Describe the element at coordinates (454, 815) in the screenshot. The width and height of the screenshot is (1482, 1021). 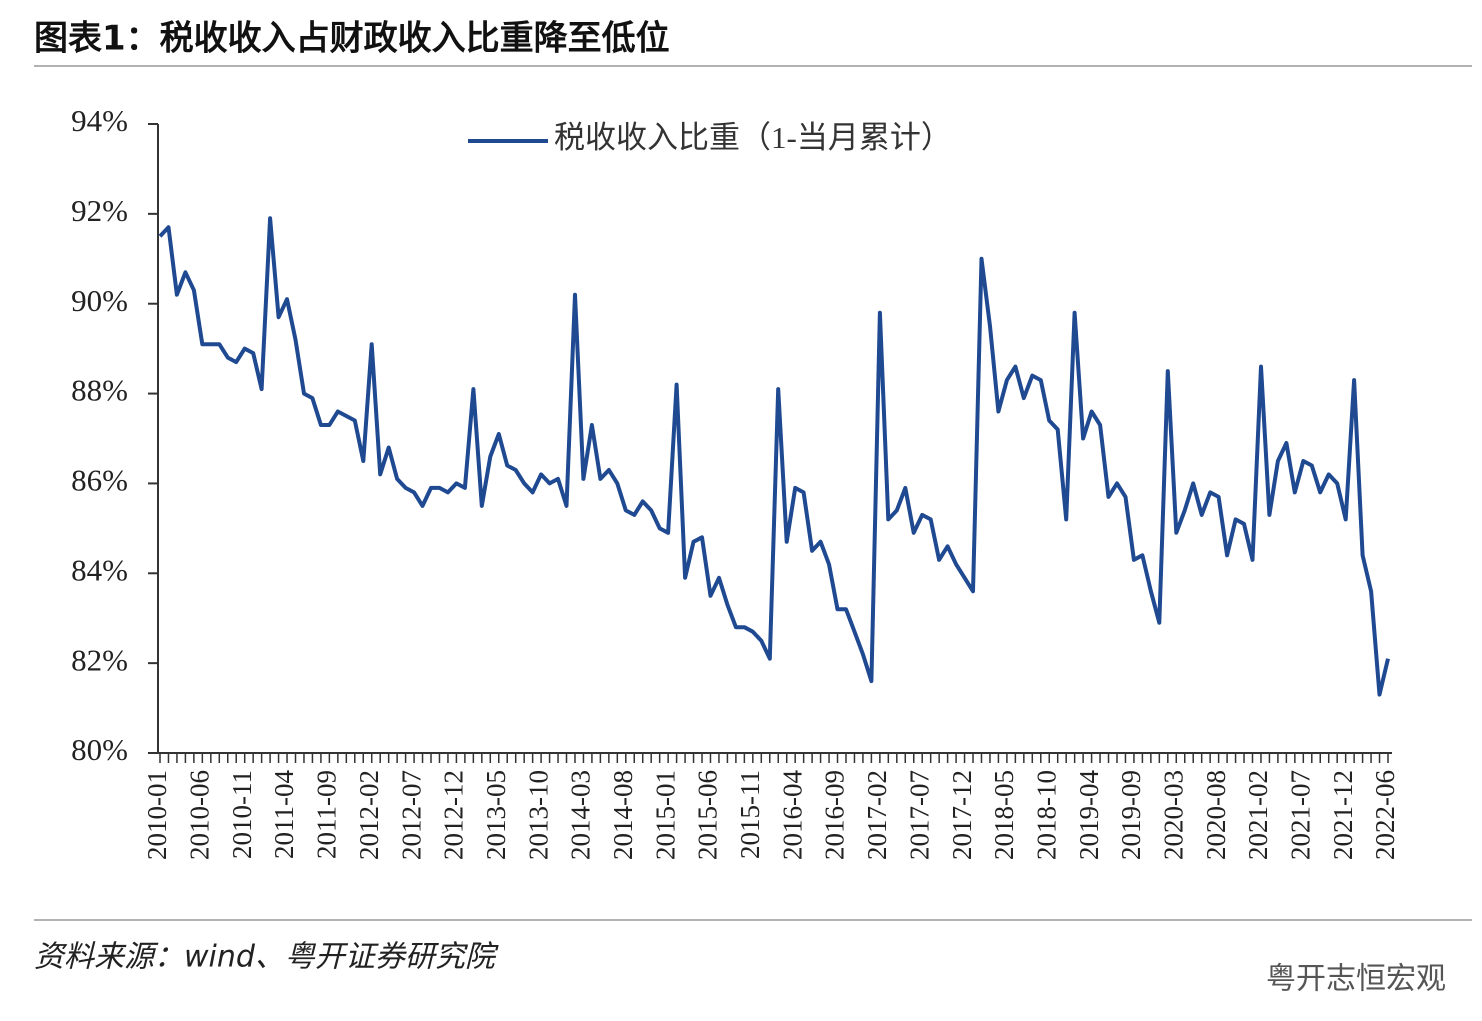
I see `x-tick-label: 2012-12` at that location.